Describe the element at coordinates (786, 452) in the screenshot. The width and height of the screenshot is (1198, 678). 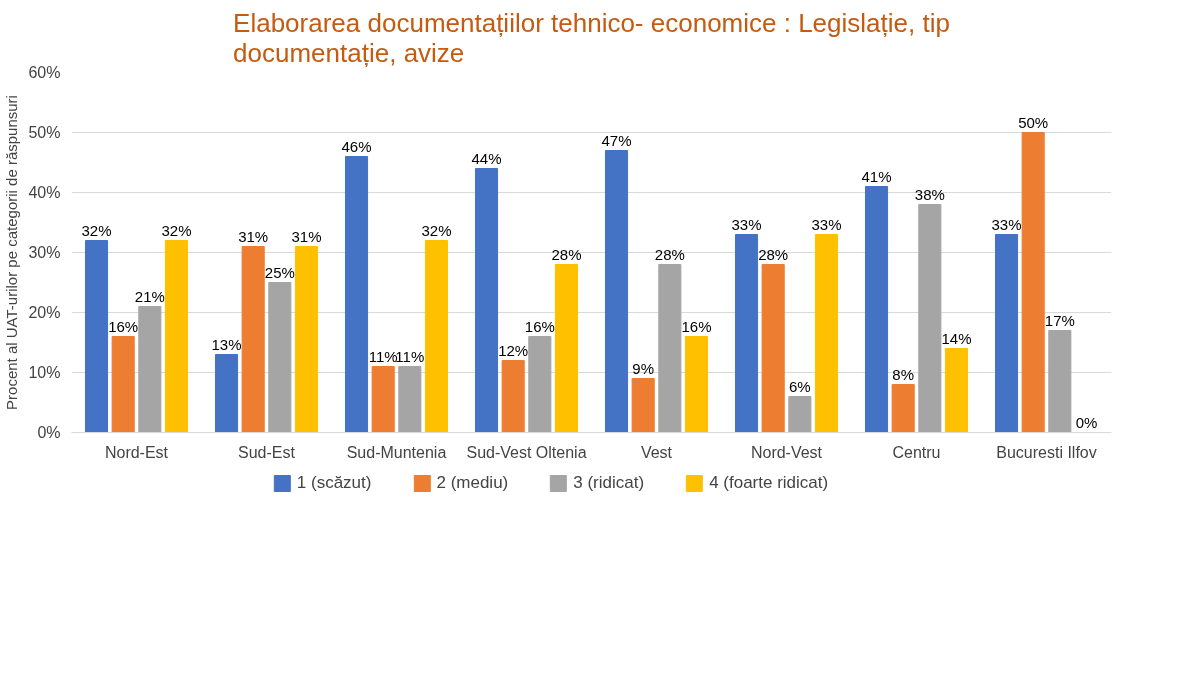
I see `x-tick-label: Nord-Vest` at that location.